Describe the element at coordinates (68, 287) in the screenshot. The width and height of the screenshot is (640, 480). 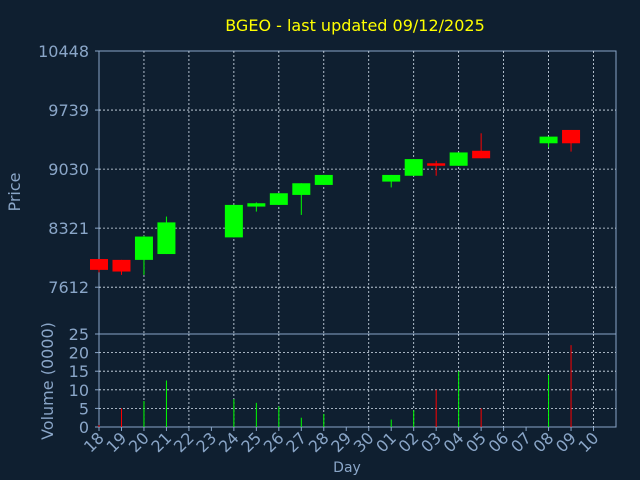
I see `price-tick-label: 7612` at that location.